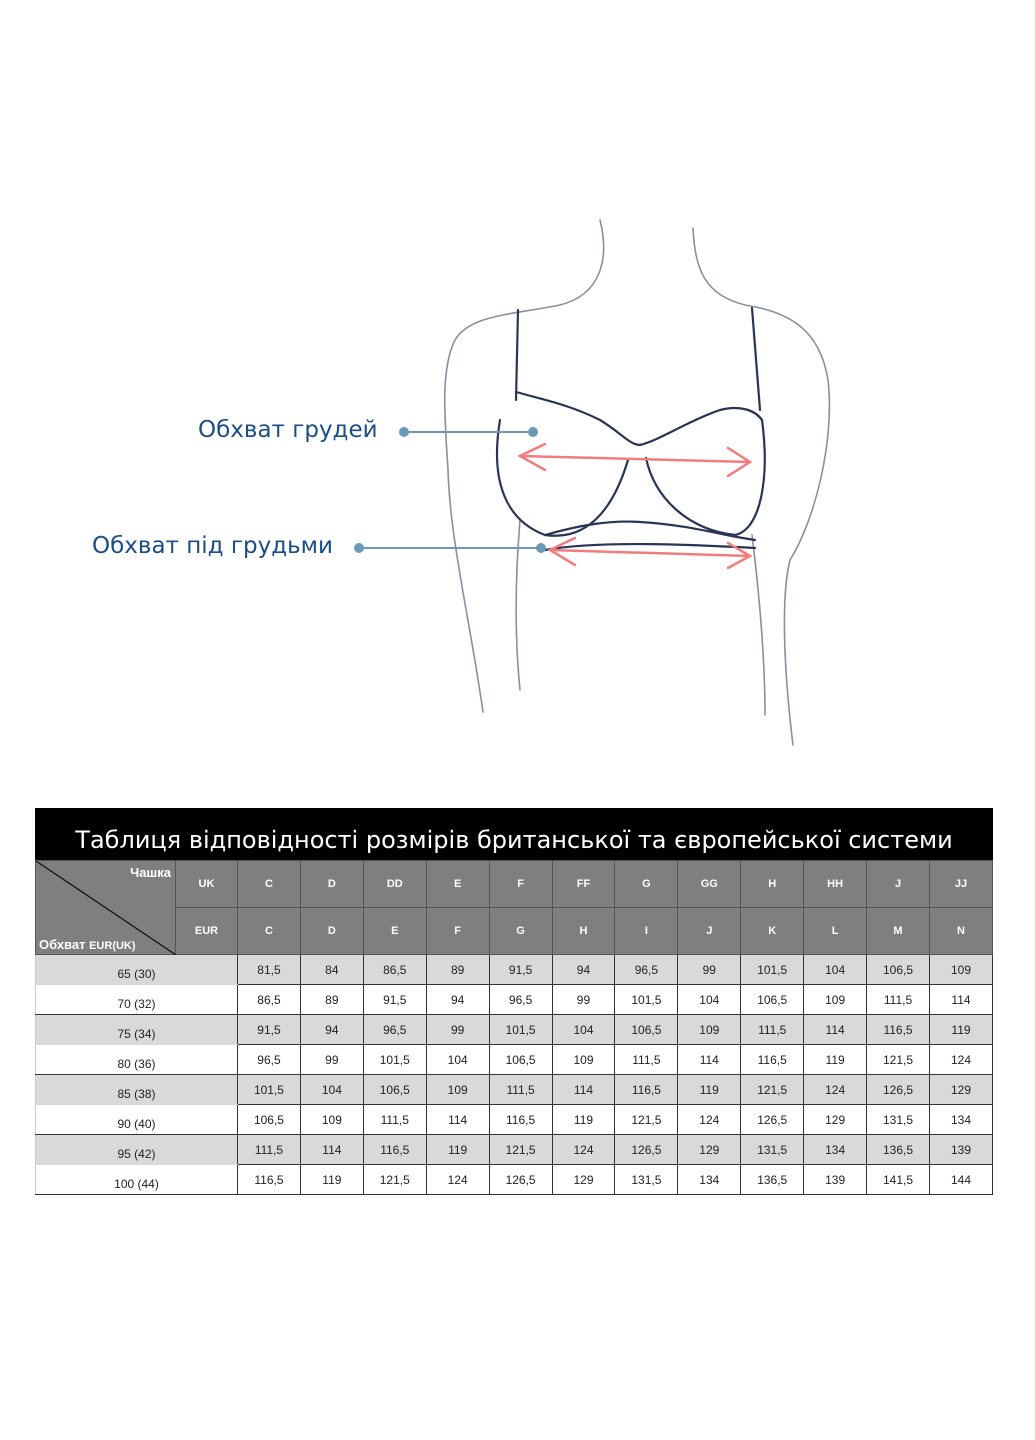 This screenshot has width=1035, height=1440. Describe the element at coordinates (269, 931) in the screenshot. I see `eur-cup-header: C` at that location.